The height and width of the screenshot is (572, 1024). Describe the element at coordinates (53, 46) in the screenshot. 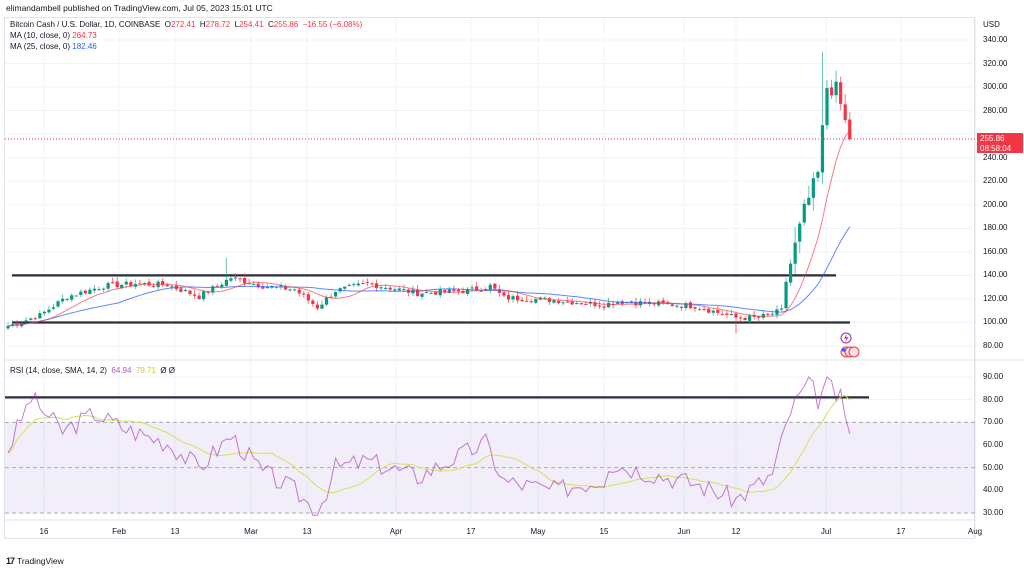

I see `ma25-legend: MA (25, close, 0) 182.46` at that location.